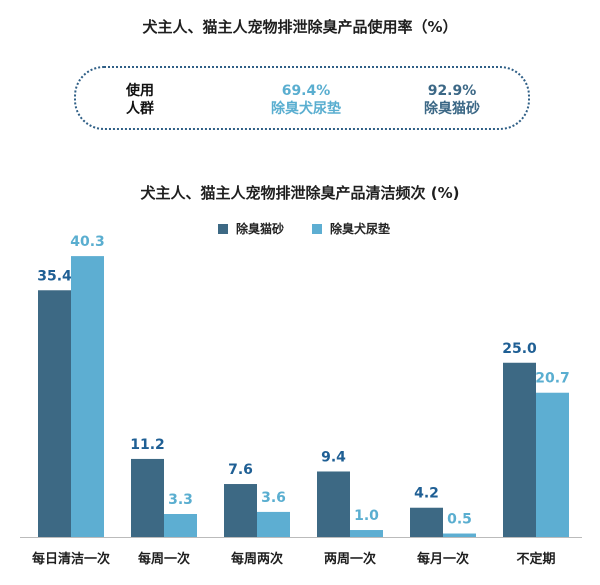 This screenshot has height=585, width=600. I want to click on chart-title: 犬主人、猫主人宠物排泄除臭产品清洁频次 (%), so click(300, 193).